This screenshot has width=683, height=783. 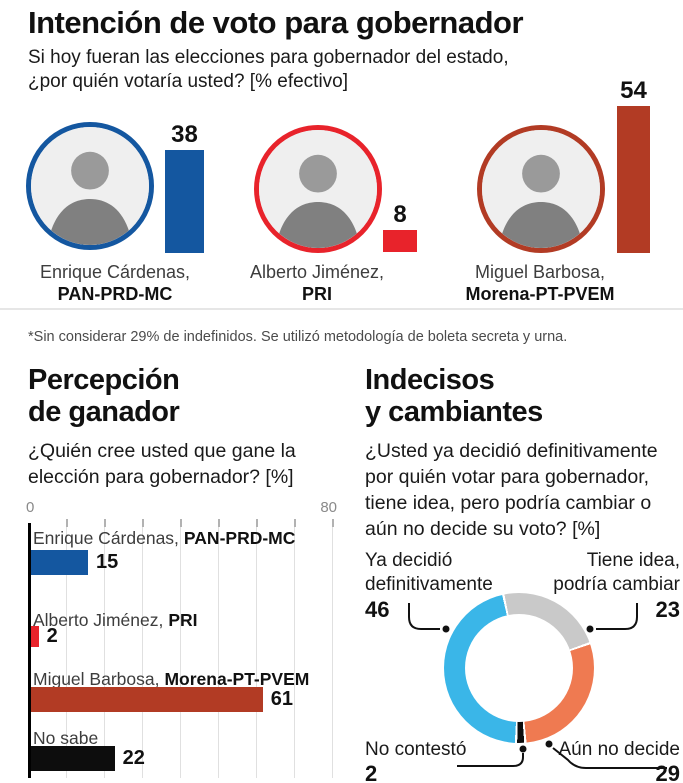 What do you see at coordinates (667, 609) in the screenshot?
I see `donut-value-could-change: 23` at bounding box center [667, 609].